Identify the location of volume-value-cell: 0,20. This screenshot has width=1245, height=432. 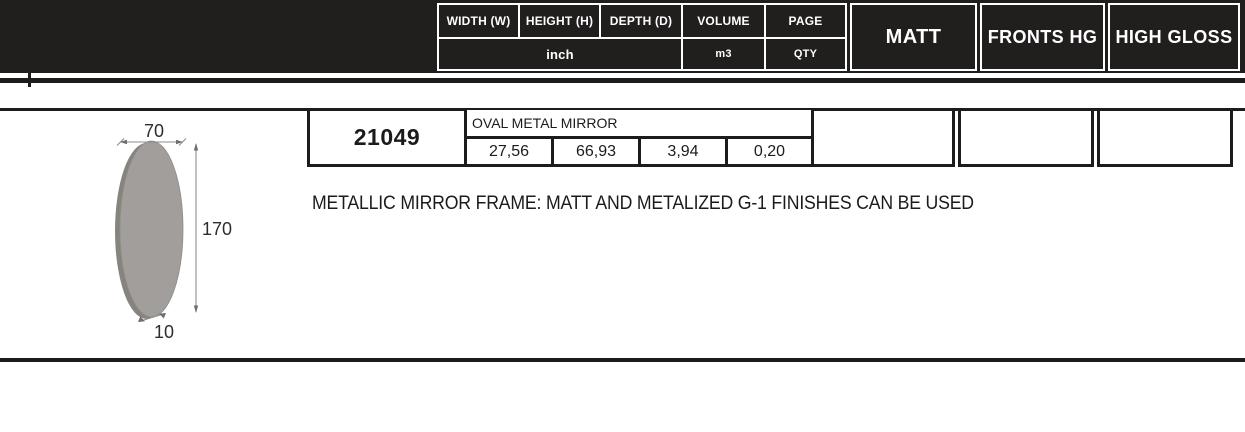
(769, 151).